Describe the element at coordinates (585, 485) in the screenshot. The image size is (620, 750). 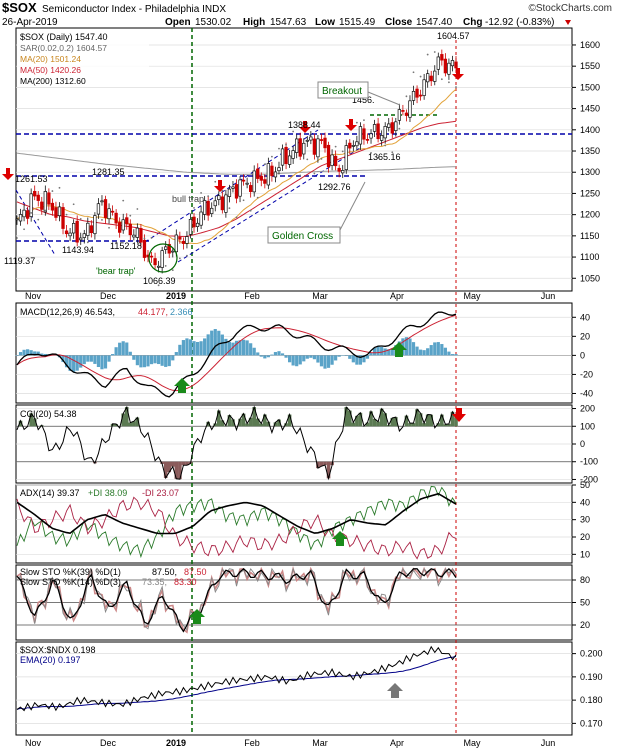
I see `y-tick-label: 50` at that location.